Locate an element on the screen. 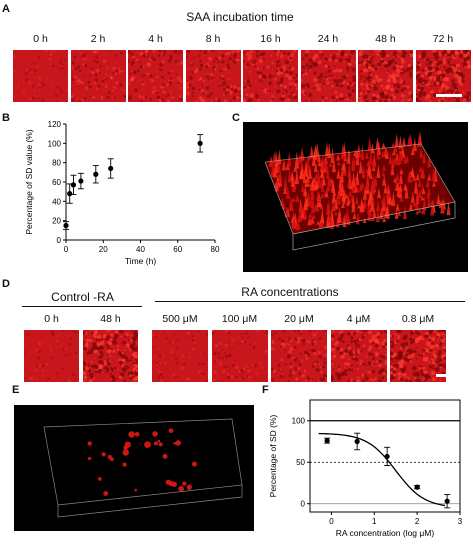  x-axis-label: RA concentration (log μM) is located at coordinates (385, 533).